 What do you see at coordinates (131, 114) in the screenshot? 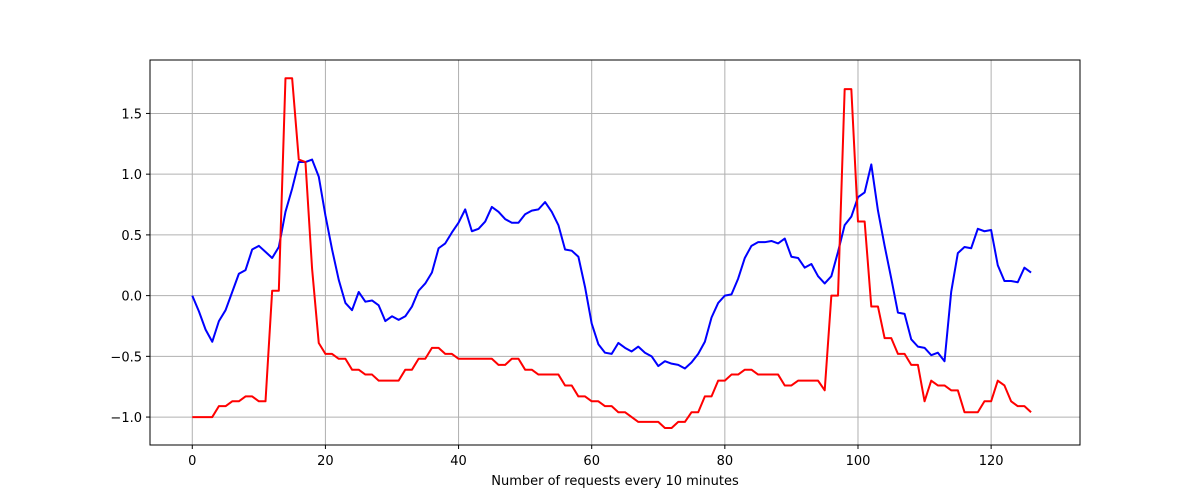
I see `y-tick-label: 1.5` at bounding box center [131, 114].